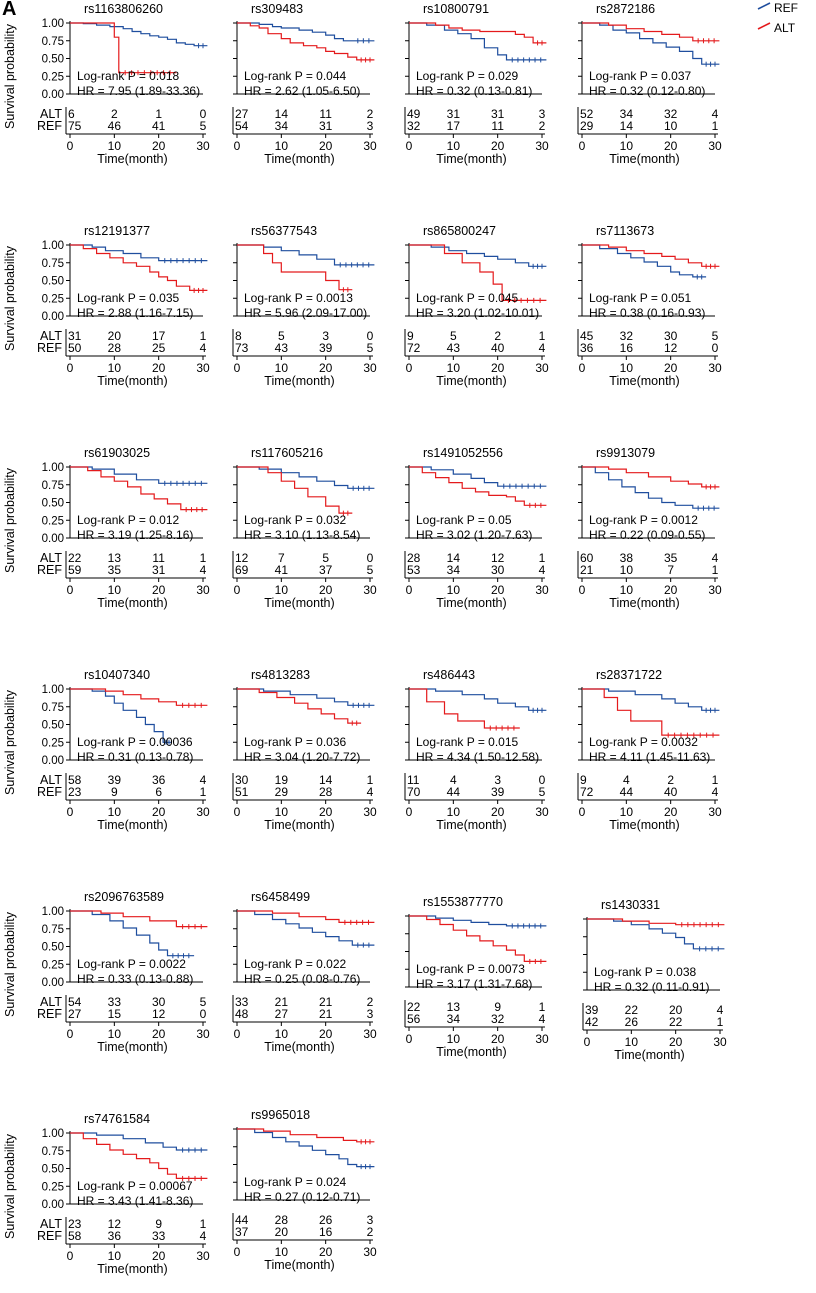 Image resolution: width=816 pixels, height=1293 pixels. What do you see at coordinates (158, 792) in the screenshot?
I see `risk-ref-count: 6` at bounding box center [158, 792].